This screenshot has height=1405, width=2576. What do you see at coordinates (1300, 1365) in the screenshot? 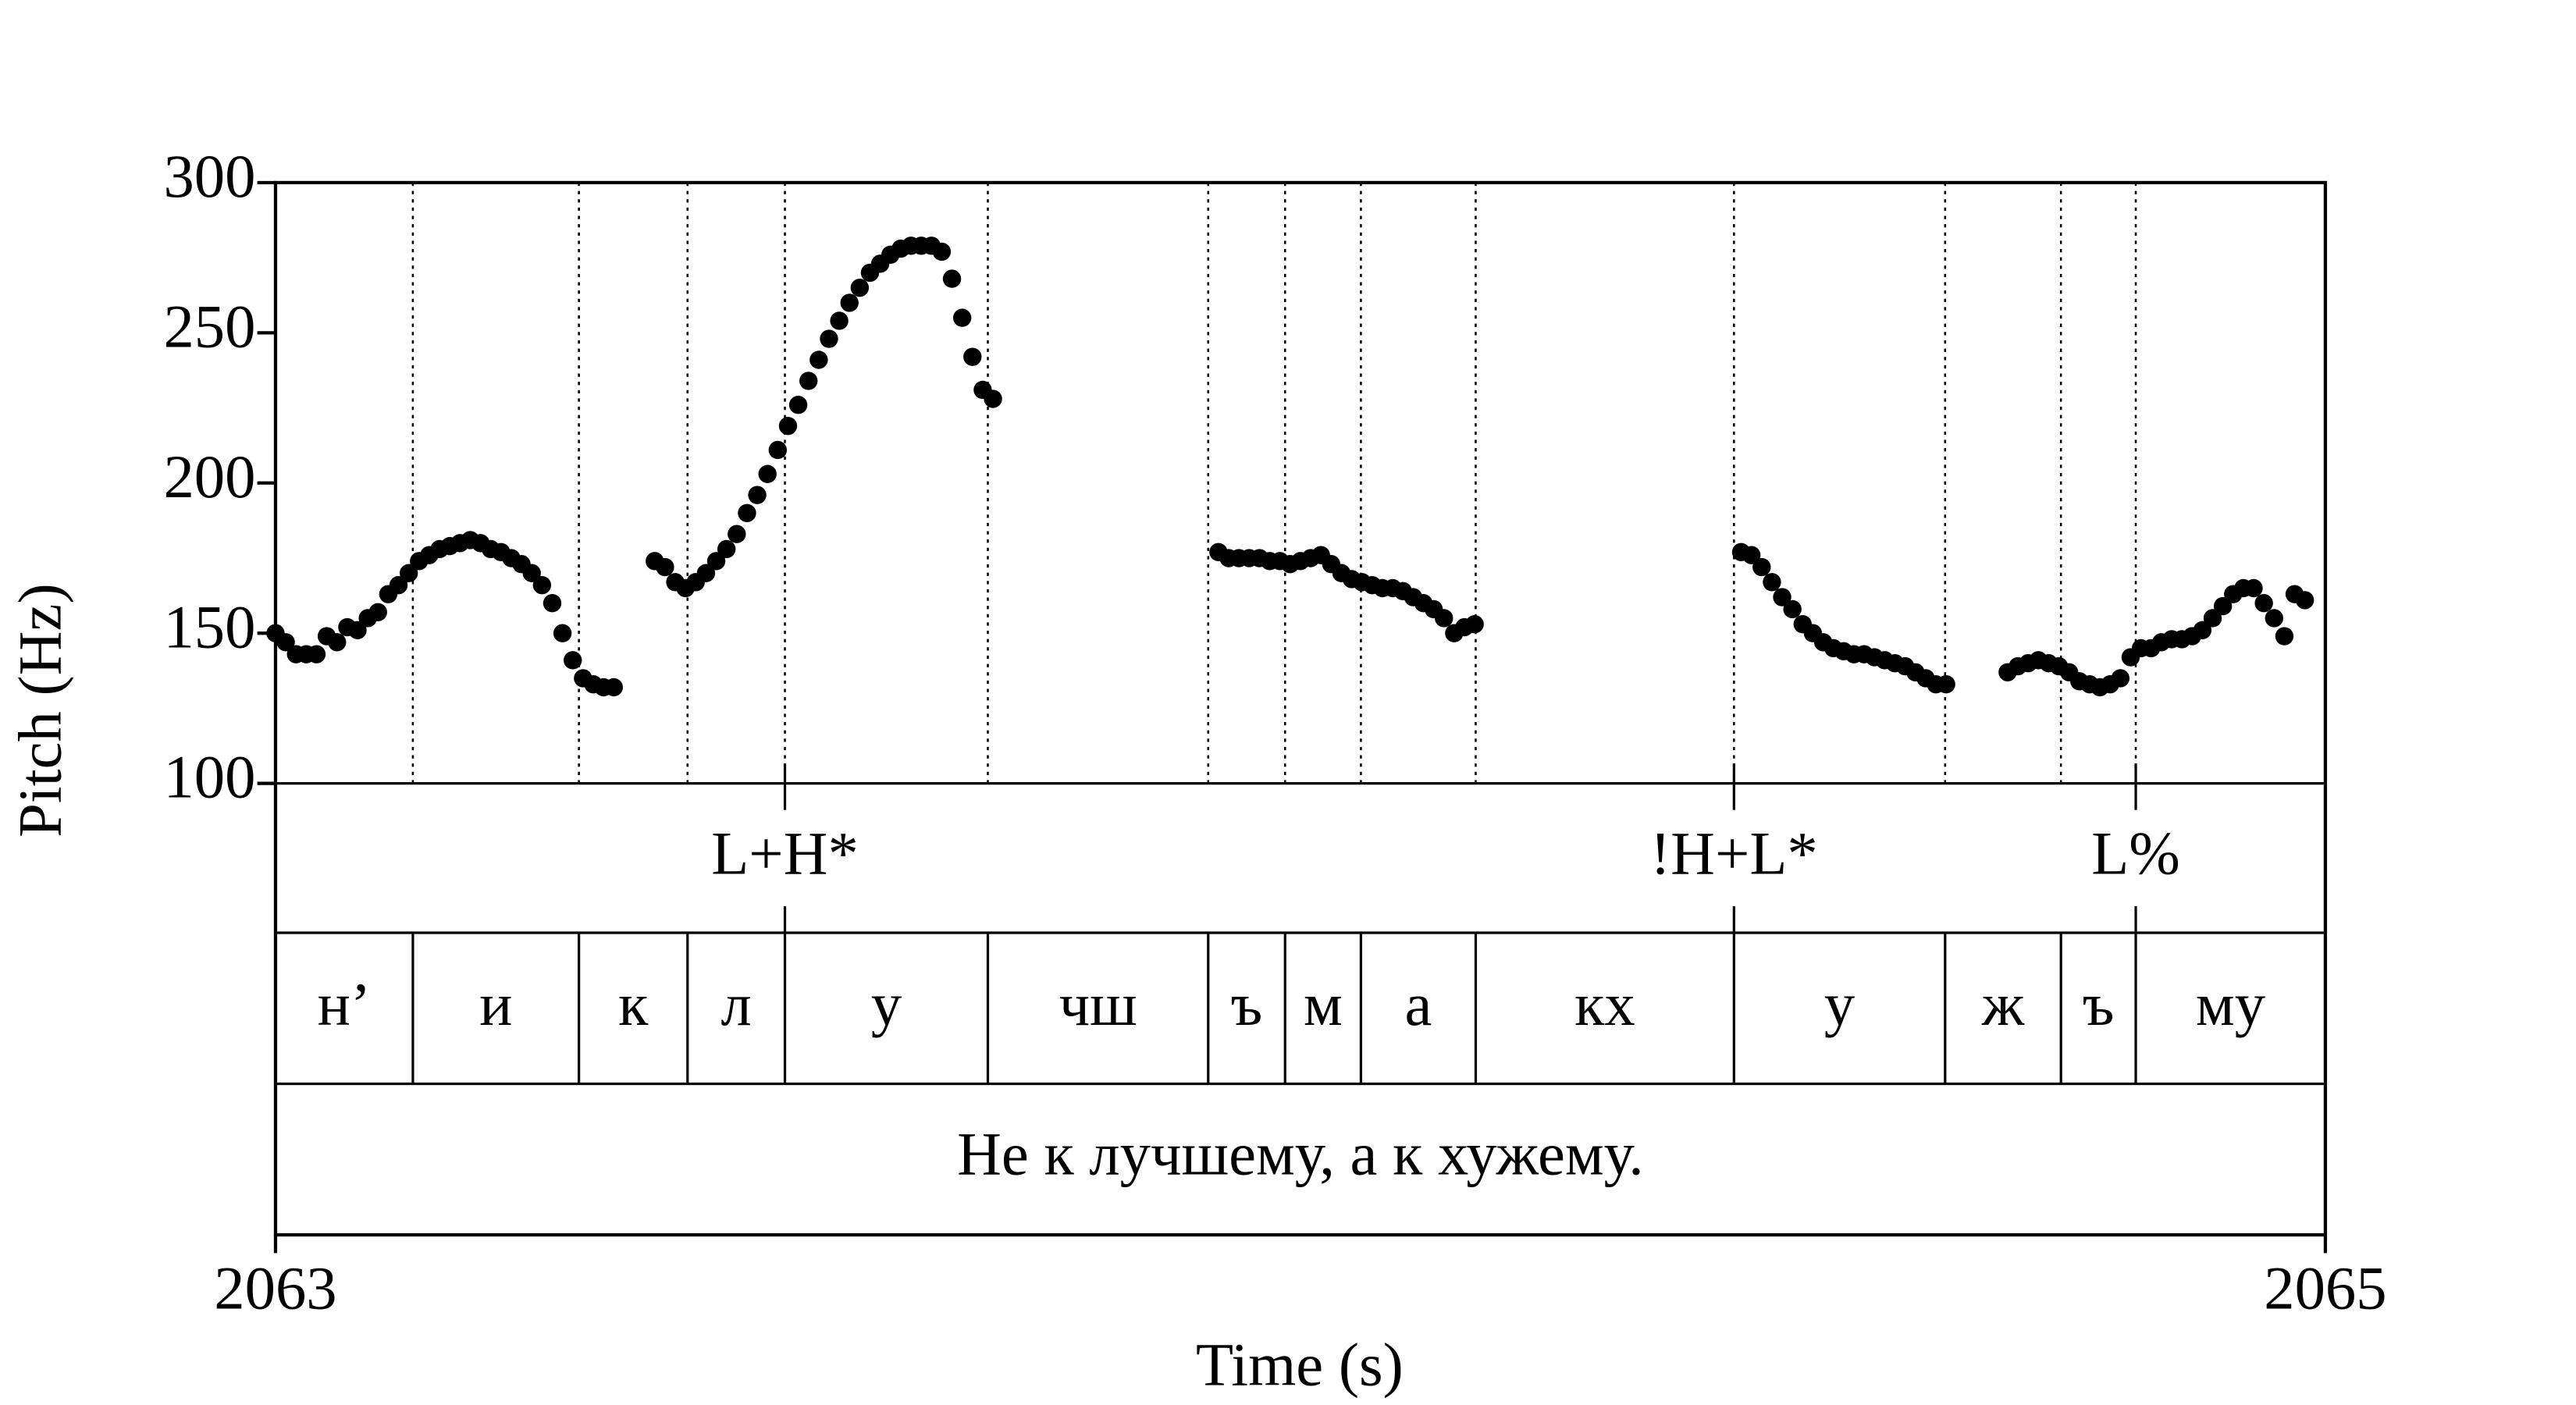
I see `x-axis-title: Time (s)` at bounding box center [1300, 1365].